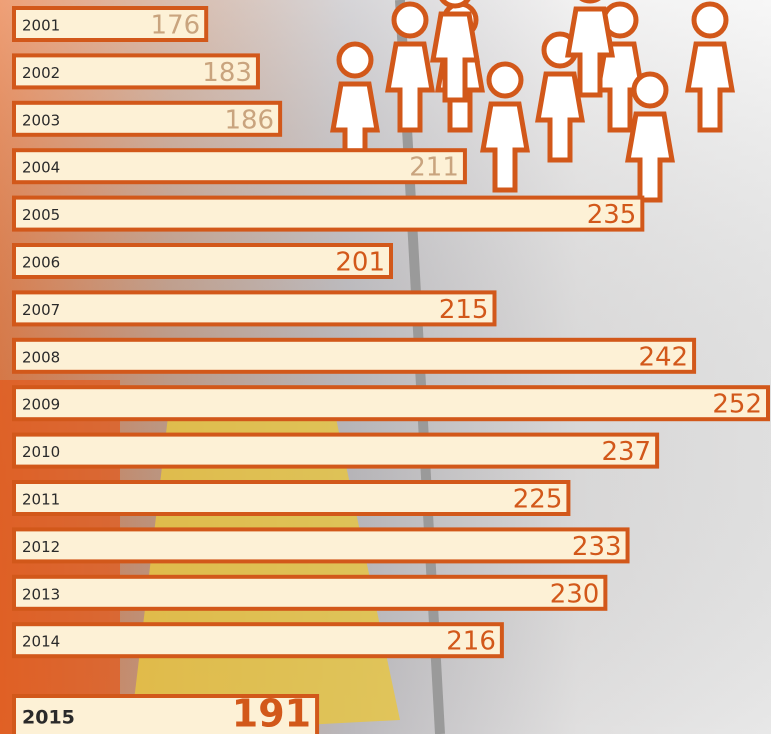  I want to click on category-label: 2006, so click(41, 263).